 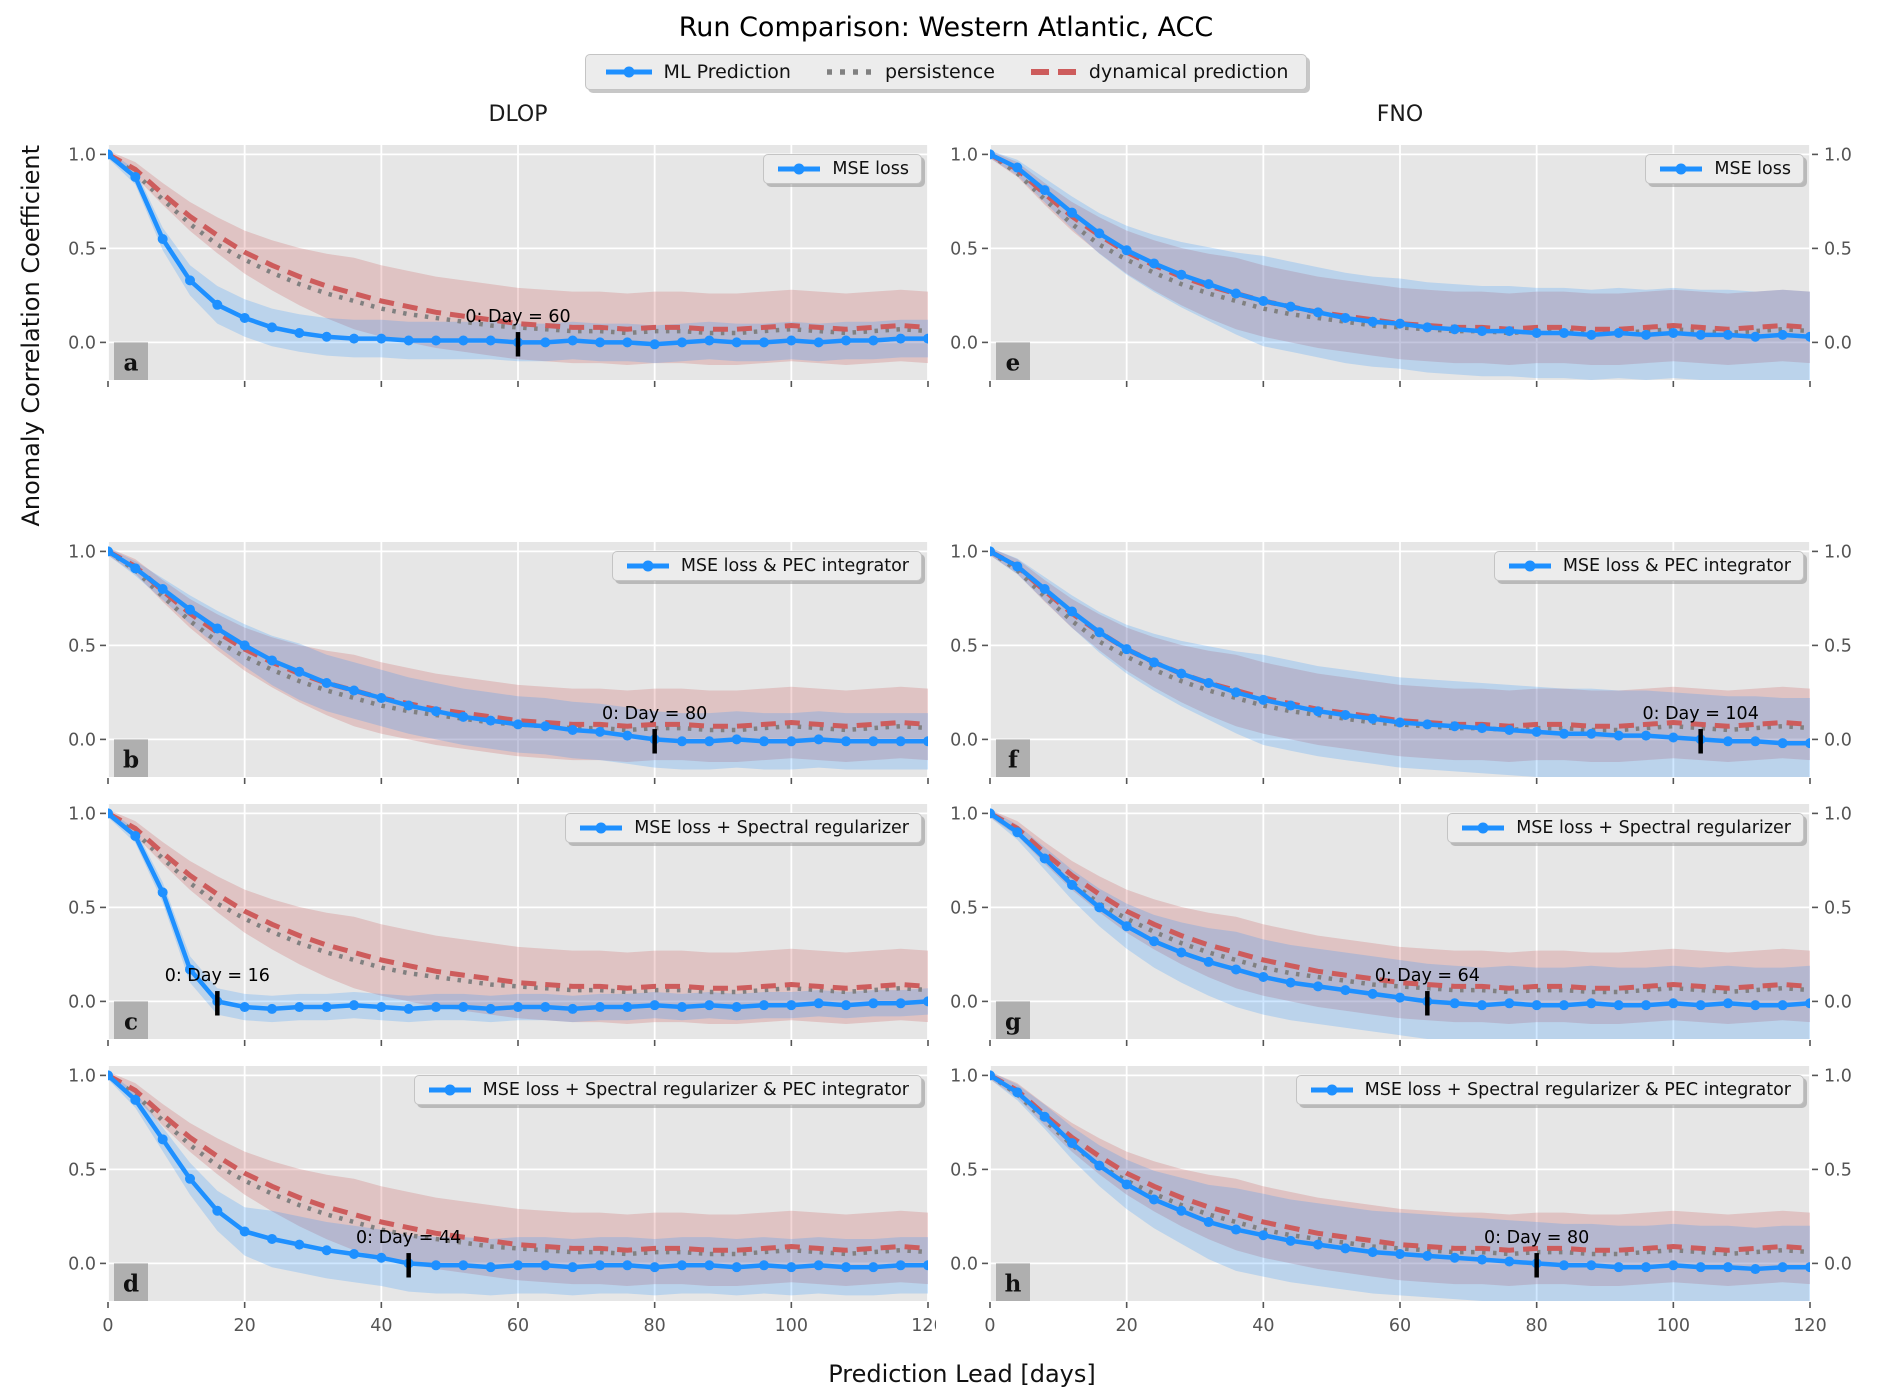 I want to click on y-tick-label-right: 1.0, so click(x=1838, y=1076).